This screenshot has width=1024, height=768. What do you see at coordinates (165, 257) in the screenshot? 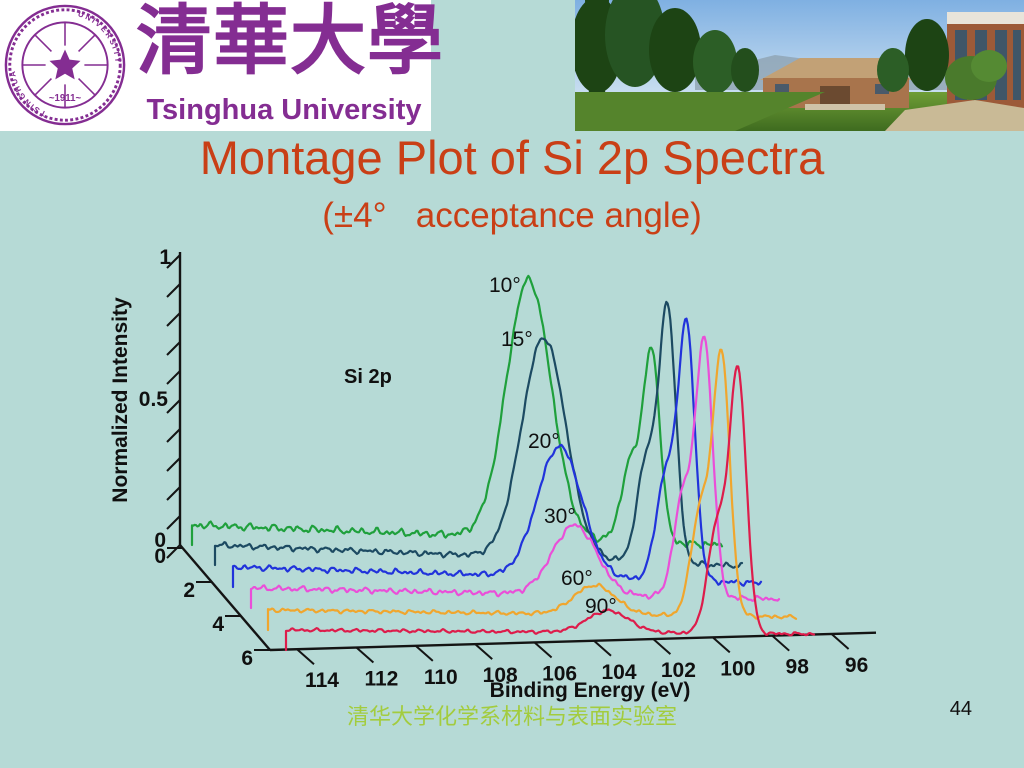
I see `y-tick-label-1: 1` at bounding box center [165, 257].